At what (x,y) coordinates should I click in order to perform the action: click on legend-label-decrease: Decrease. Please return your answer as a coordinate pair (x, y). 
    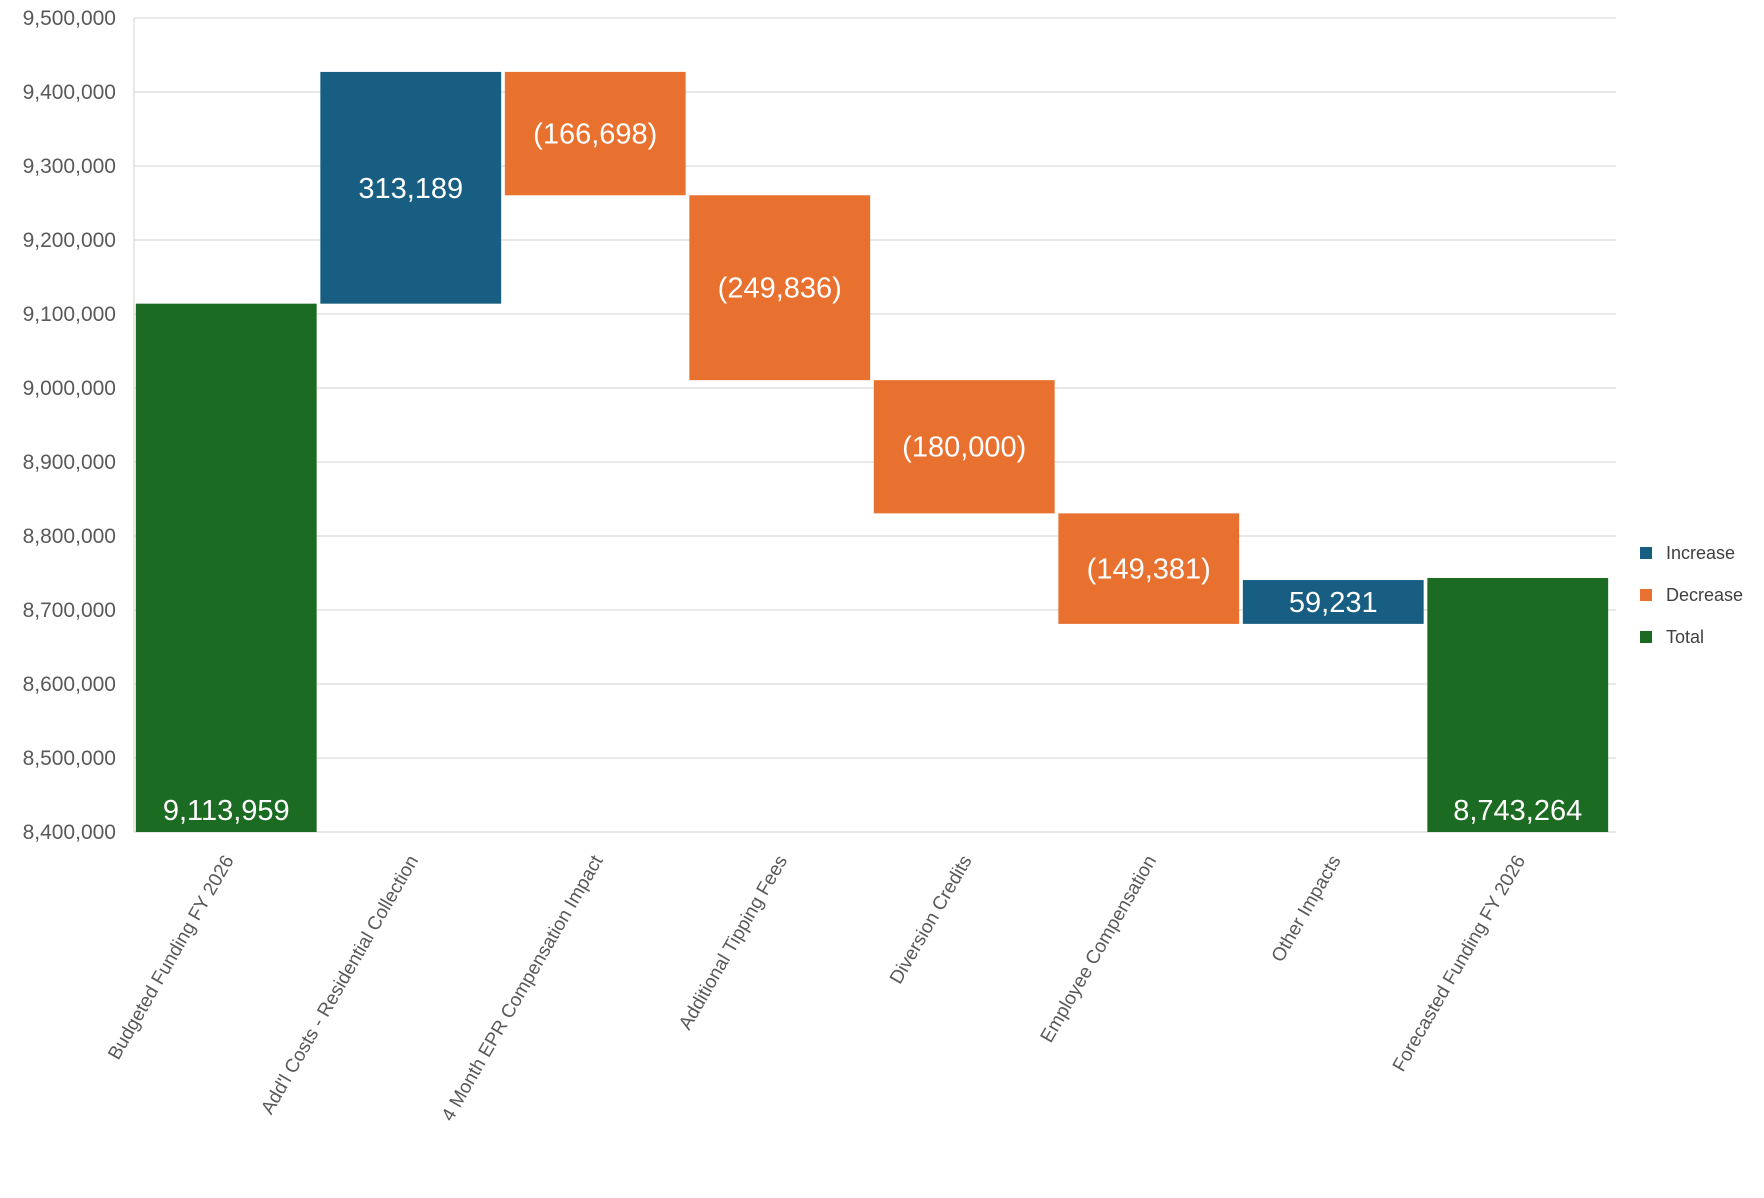
    Looking at the image, I should click on (1705, 594).